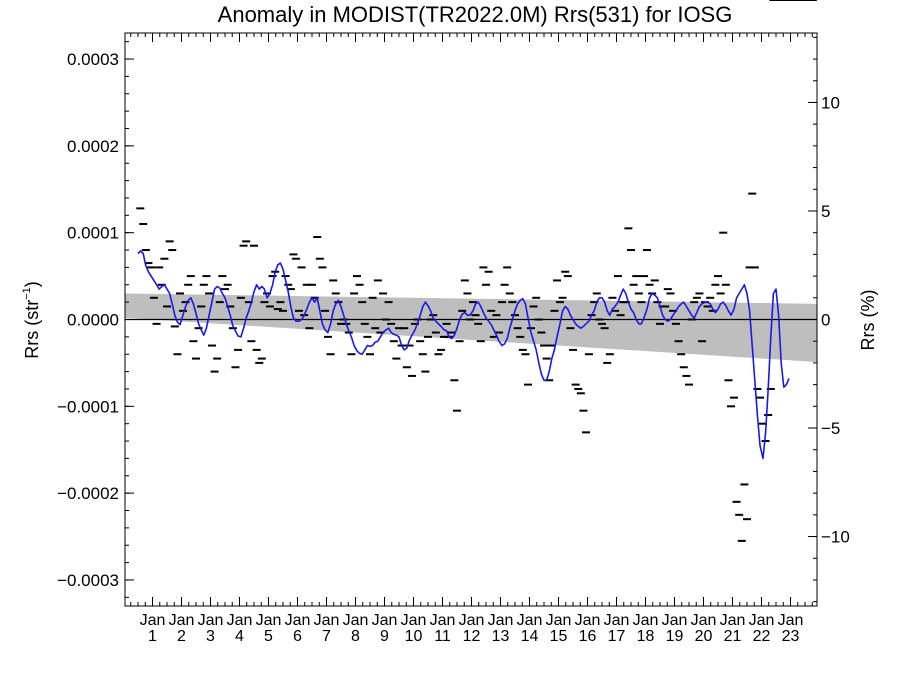 Image resolution: width=900 pixels, height=675 pixels. I want to click on uncertainty-band, so click(471, 328).